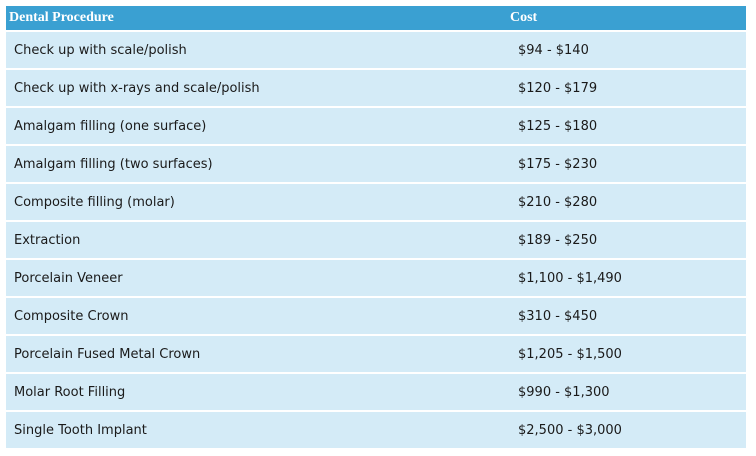 The width and height of the screenshot is (756, 456). I want to click on cost-cell: $175 - $230, so click(626, 163).